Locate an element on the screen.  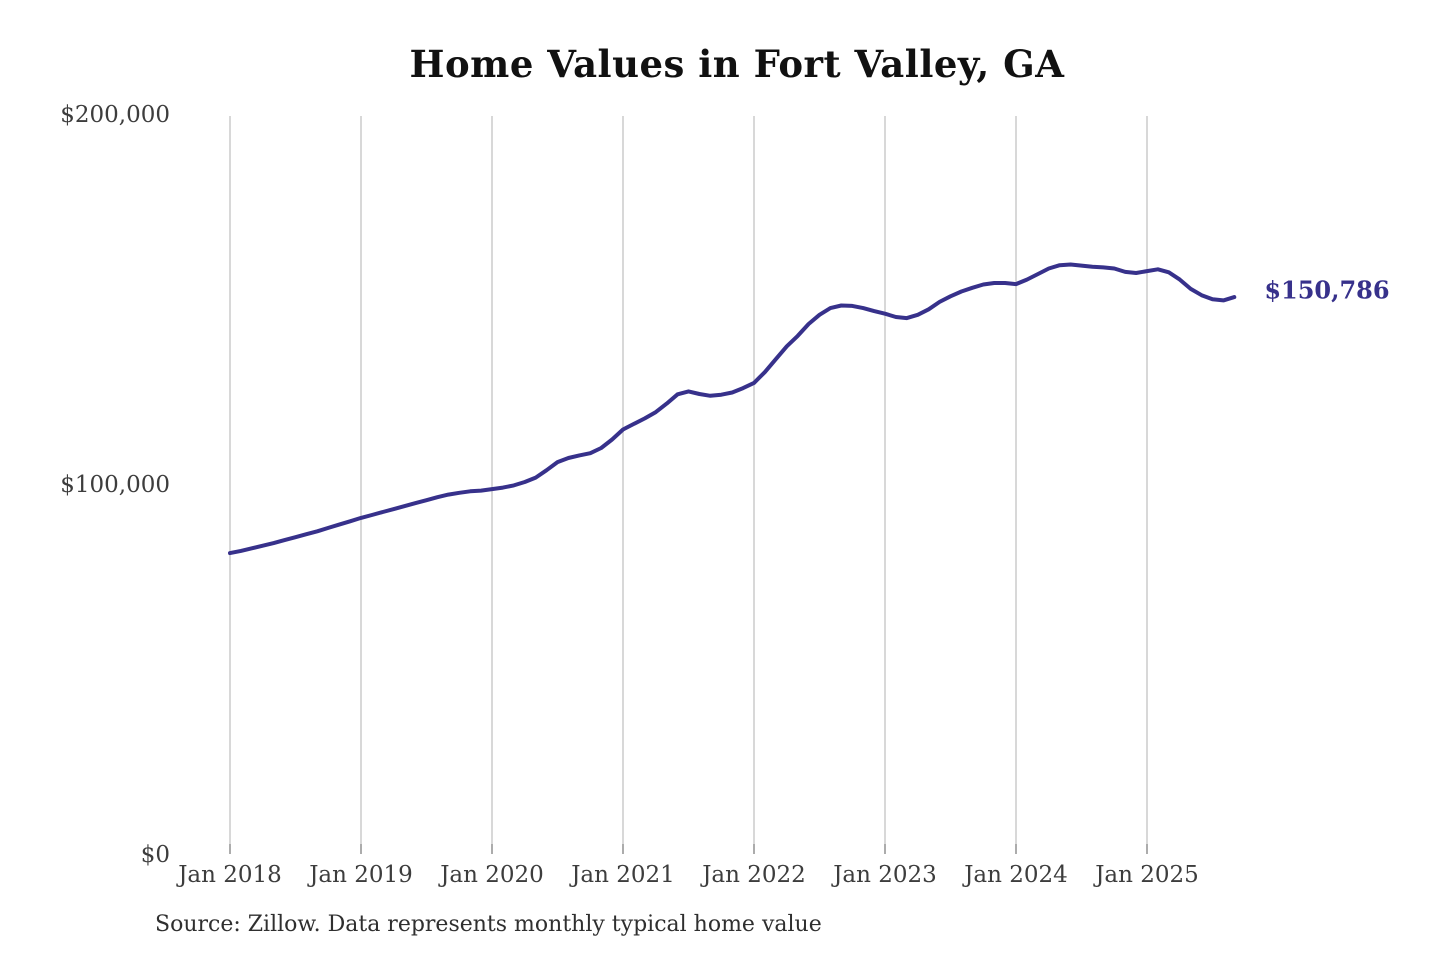
y-tick-label: $200,000 is located at coordinates (115, 115).